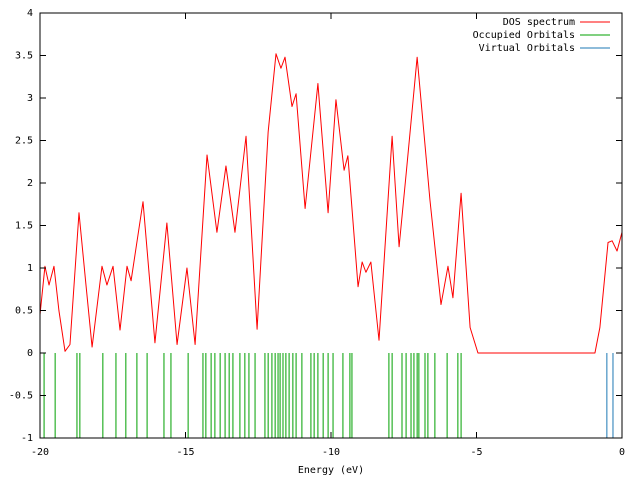 This screenshot has width=640, height=480. Describe the element at coordinates (40, 452) in the screenshot. I see `x-tick-label: -20` at that location.